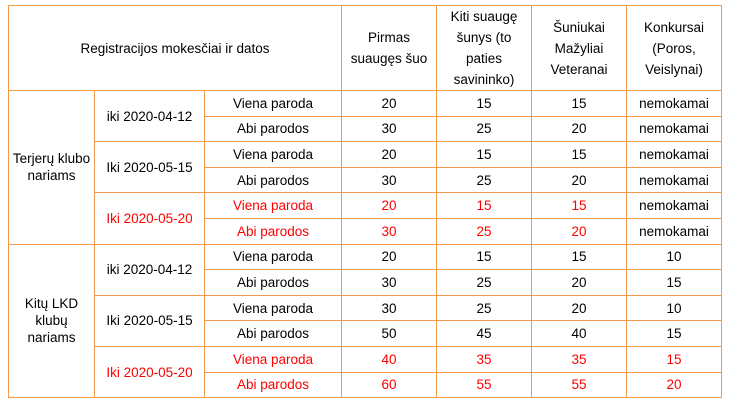  I want to click on table-row: Abi parodos 50 45 40 15, so click(365, 333).